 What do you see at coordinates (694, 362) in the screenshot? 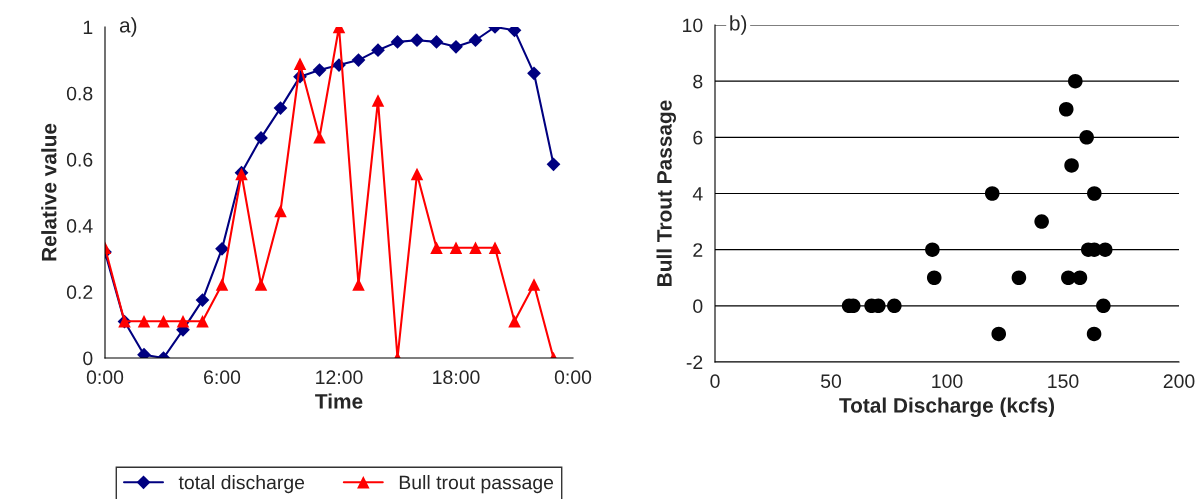
I see `y-tick-label: -2` at bounding box center [694, 362].